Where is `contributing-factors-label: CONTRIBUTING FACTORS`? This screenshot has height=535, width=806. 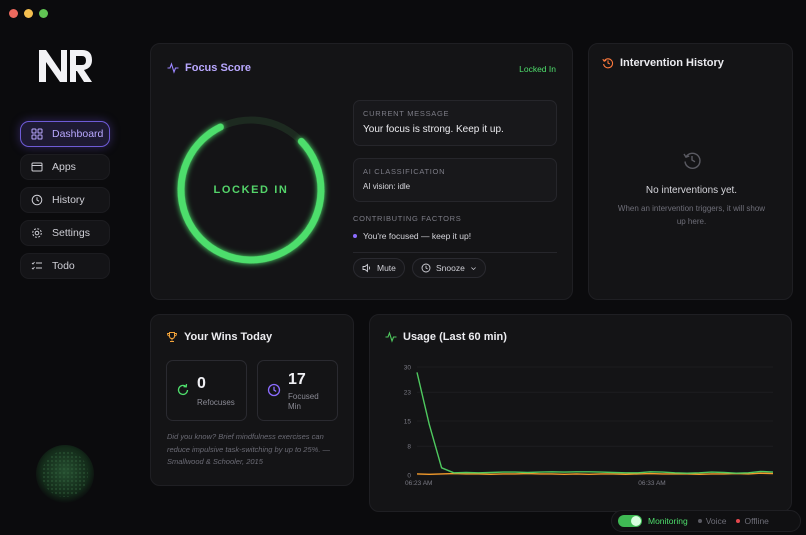 contributing-factors-label: CONTRIBUTING FACTORS is located at coordinates (407, 218).